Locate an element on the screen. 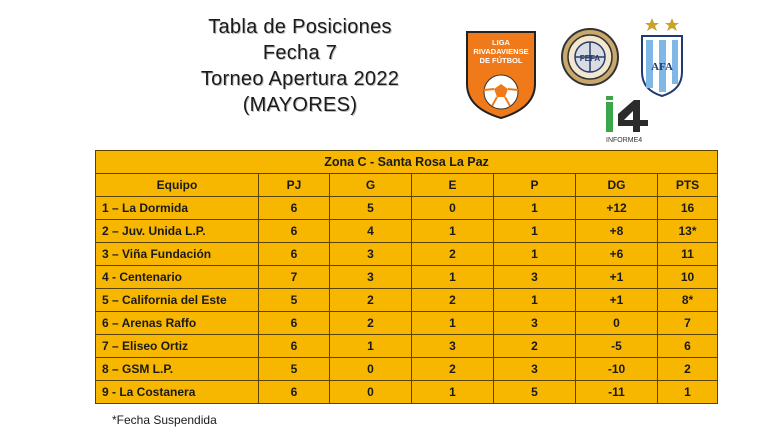  header-row: Equipo PJ G E P DG PTS is located at coordinates (406, 185).